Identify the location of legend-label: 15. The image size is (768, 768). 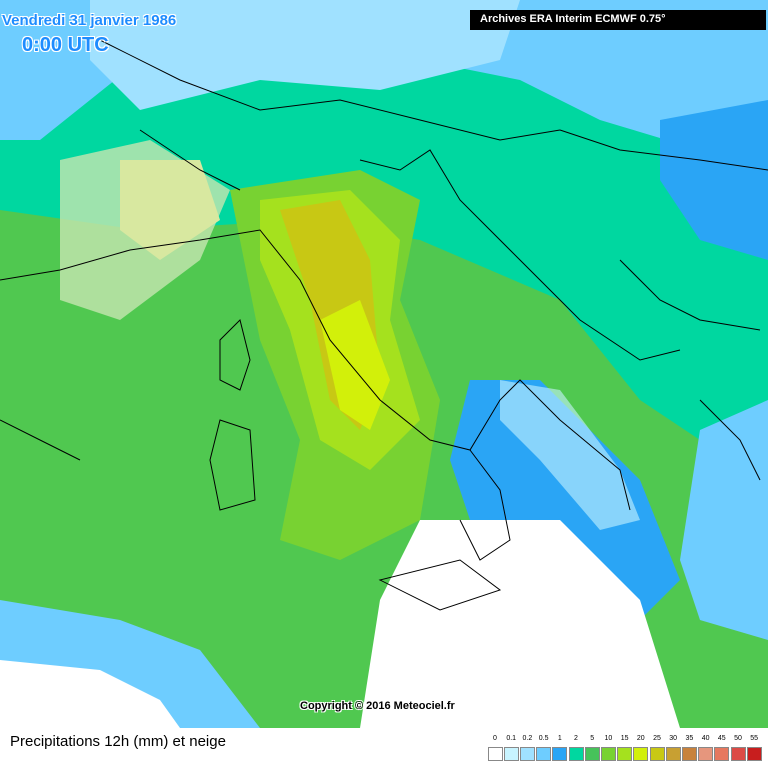
(624, 738).